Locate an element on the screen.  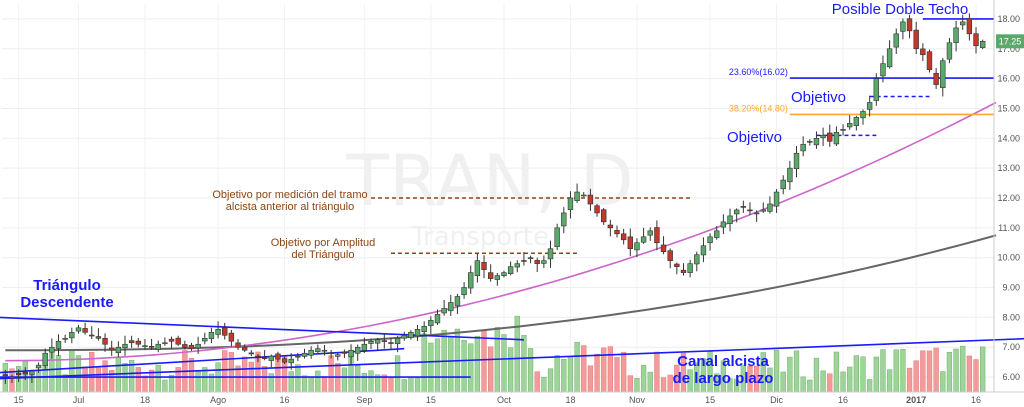
last-price-label: 17.25 is located at coordinates (1010, 41).